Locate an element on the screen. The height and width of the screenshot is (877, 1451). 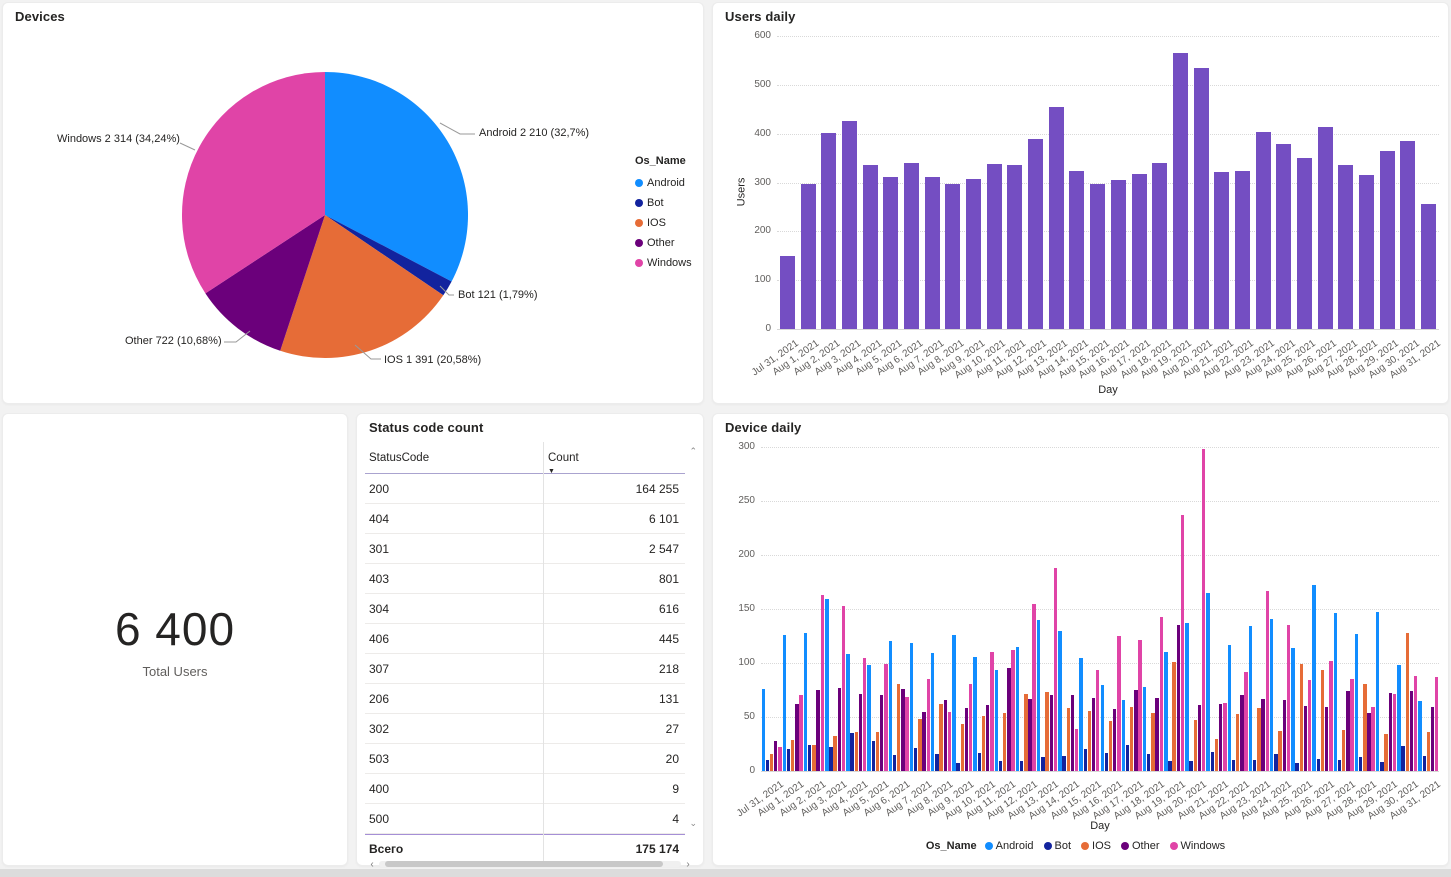
pie-slice-ios is located at coordinates (362, 286).